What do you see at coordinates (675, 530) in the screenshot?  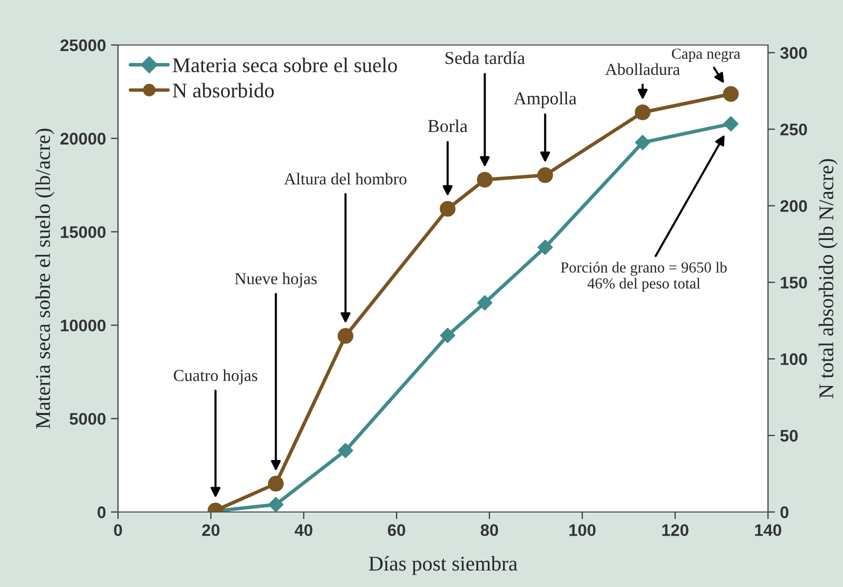 I see `x-tick-label: 120` at bounding box center [675, 530].